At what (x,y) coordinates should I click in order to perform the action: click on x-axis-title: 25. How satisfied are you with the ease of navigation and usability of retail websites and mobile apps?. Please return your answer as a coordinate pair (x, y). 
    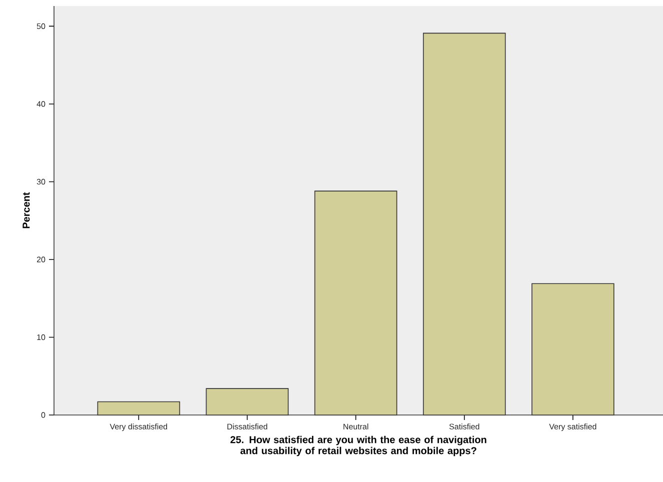
    Looking at the image, I should click on (358, 446).